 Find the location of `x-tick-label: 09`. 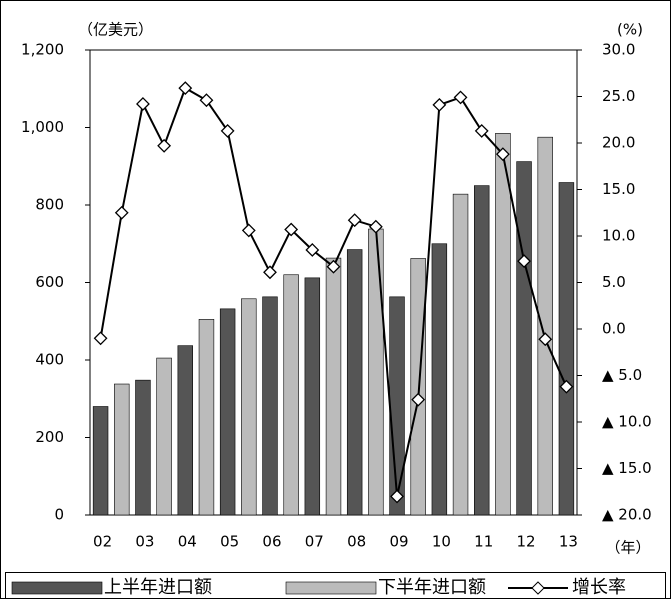

x-tick-label: 09 is located at coordinates (398, 542).